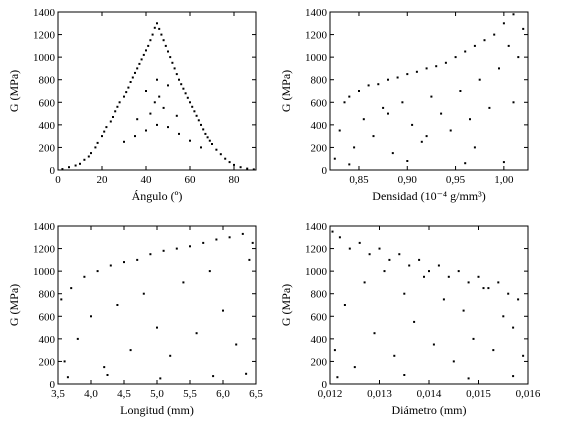  Describe the element at coordinates (431, 99) in the screenshot. I see `x-axis-ticks: 0,85 0,90 0,95 1,00` at that location.